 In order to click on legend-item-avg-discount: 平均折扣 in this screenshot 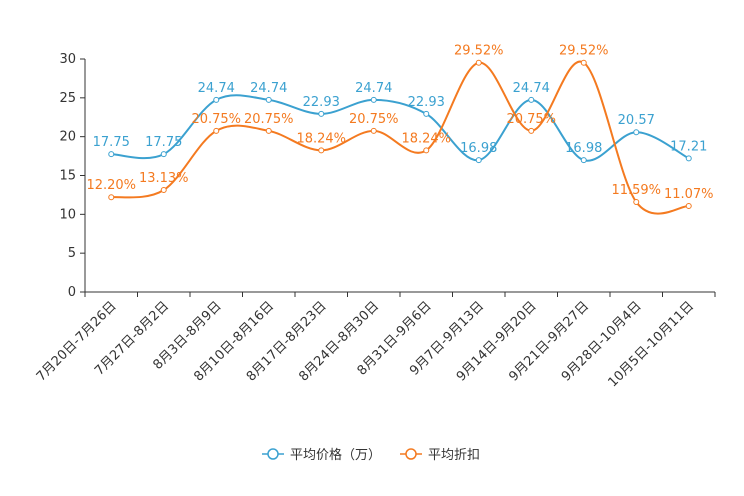, I will do `click(440, 455)`.